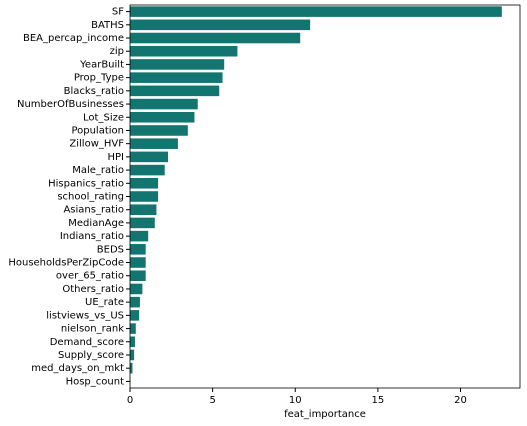 Image resolution: width=527 pixels, height=426 pixels. What do you see at coordinates (460, 400) in the screenshot?
I see `x-tick-label: 20` at bounding box center [460, 400].